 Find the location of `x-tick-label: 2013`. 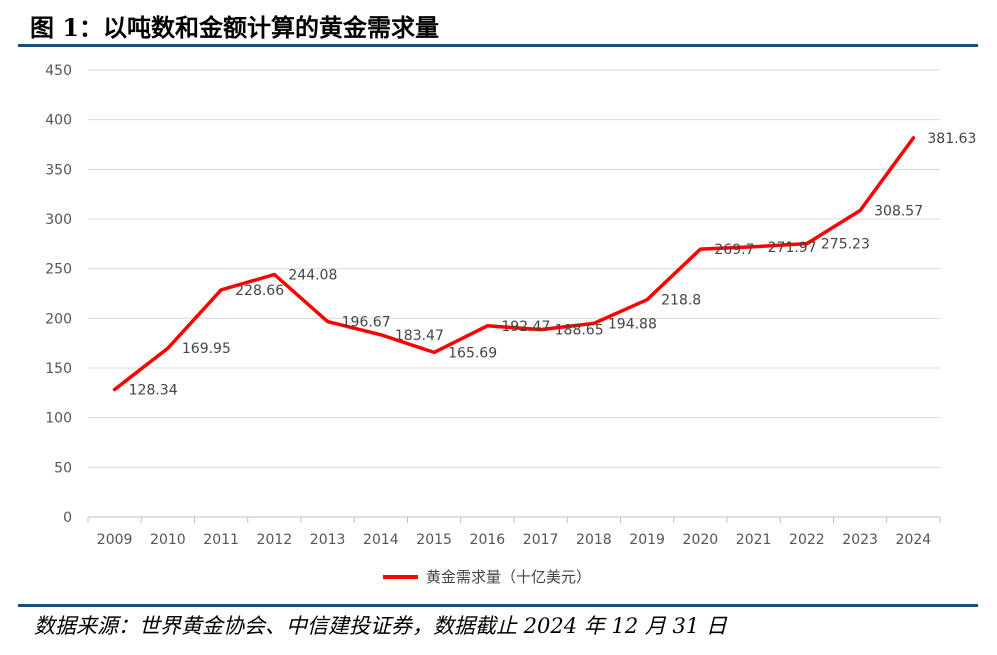

x-tick-label: 2013 is located at coordinates (328, 540).